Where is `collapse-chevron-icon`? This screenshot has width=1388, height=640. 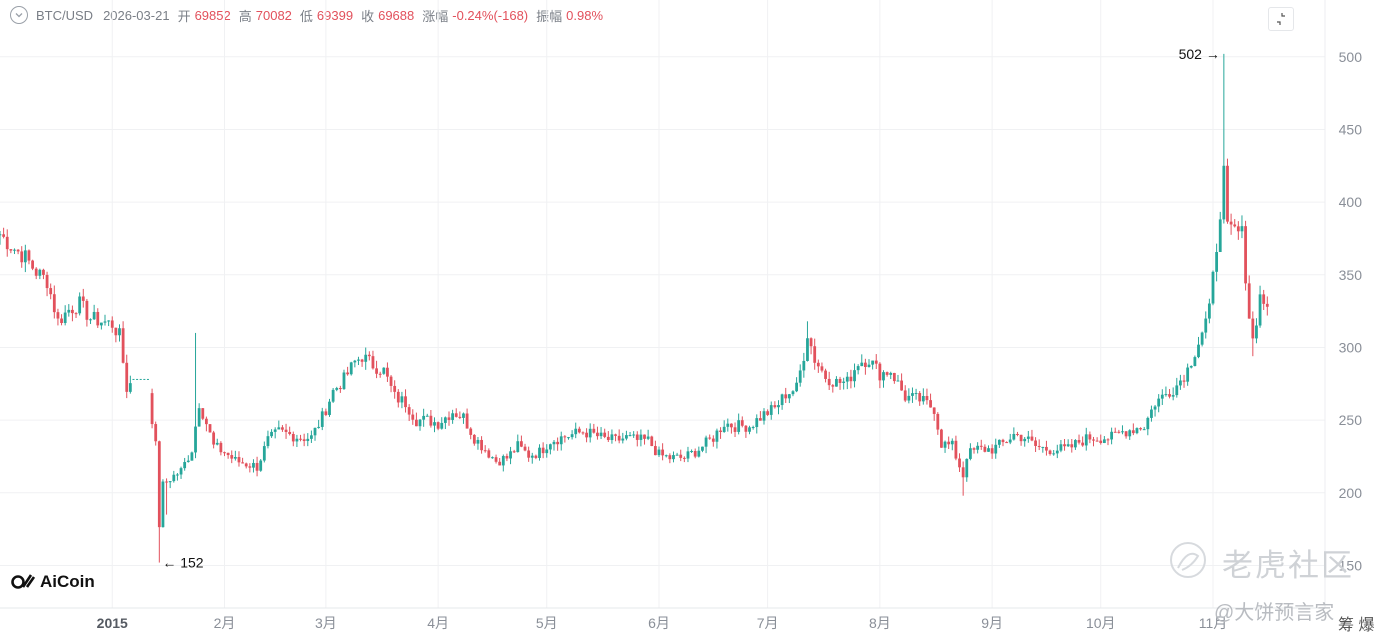 collapse-chevron-icon is located at coordinates (19, 15).